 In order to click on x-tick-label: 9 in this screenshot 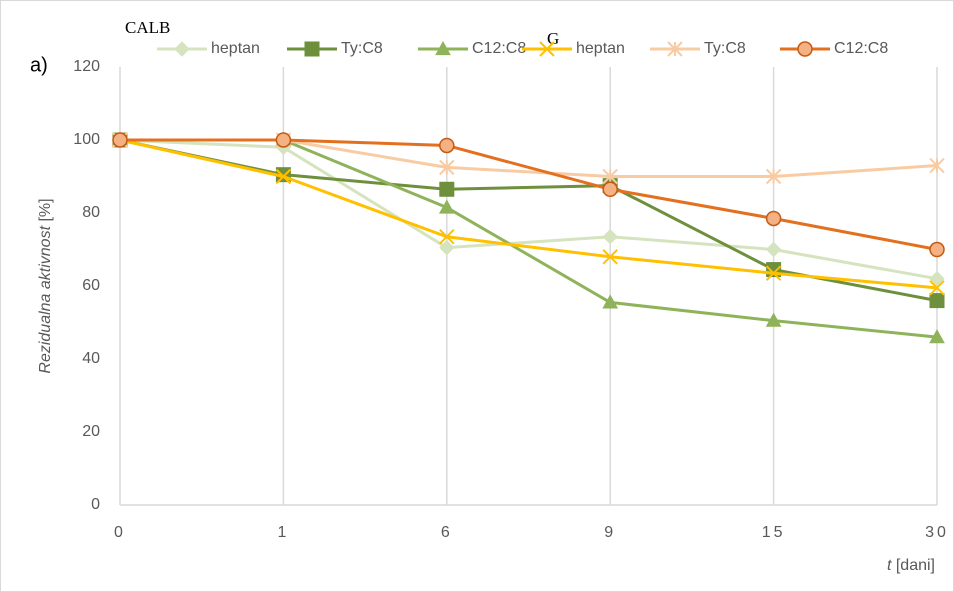, I will do `click(610, 532)`.